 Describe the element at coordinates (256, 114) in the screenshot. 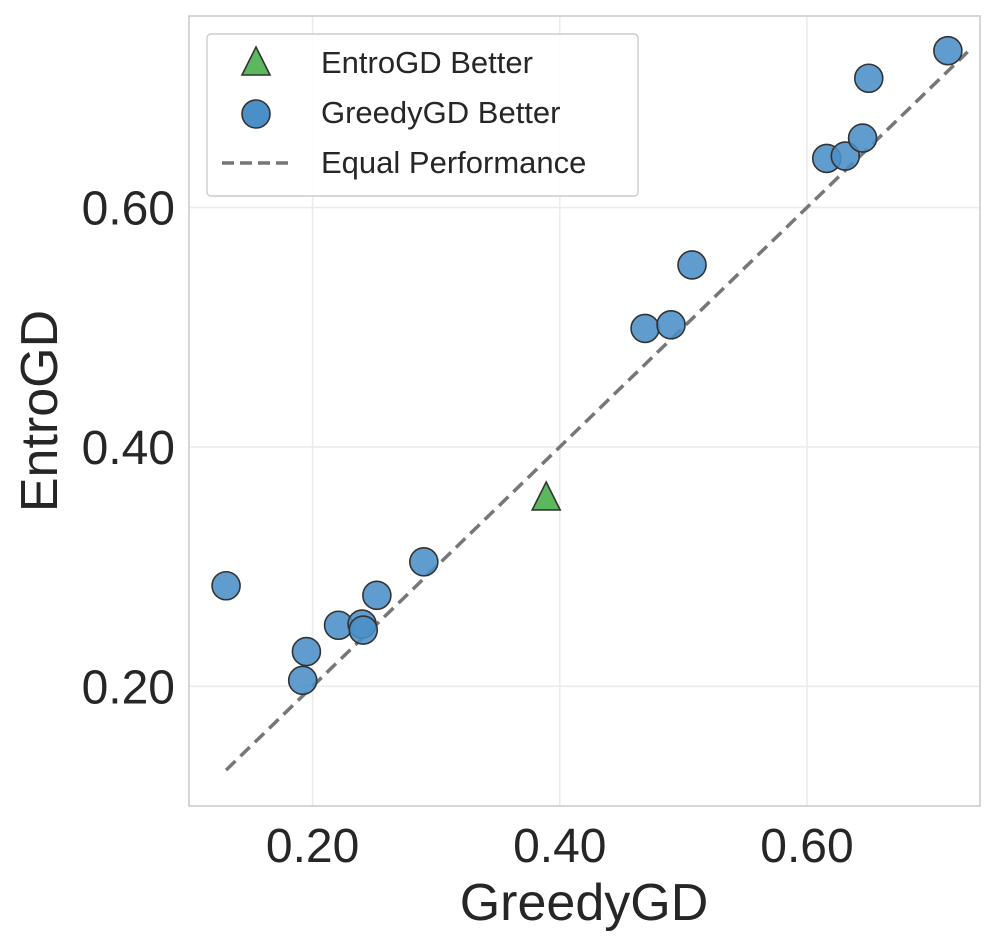

I see `legend-marker-greedygd-better` at that location.